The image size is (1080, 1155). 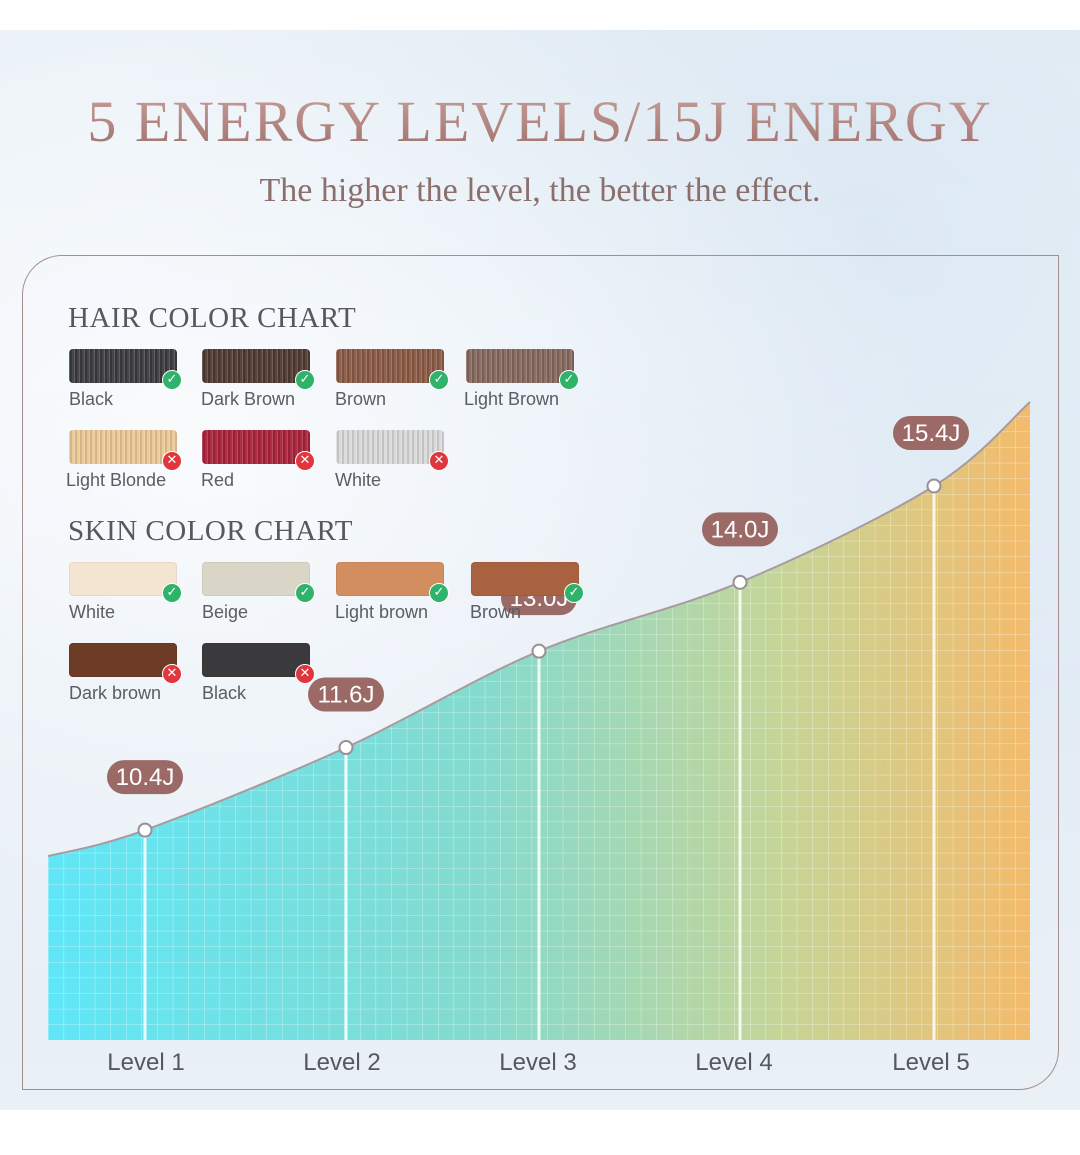 I want to click on value-label: 14.0J, so click(x=740, y=529).